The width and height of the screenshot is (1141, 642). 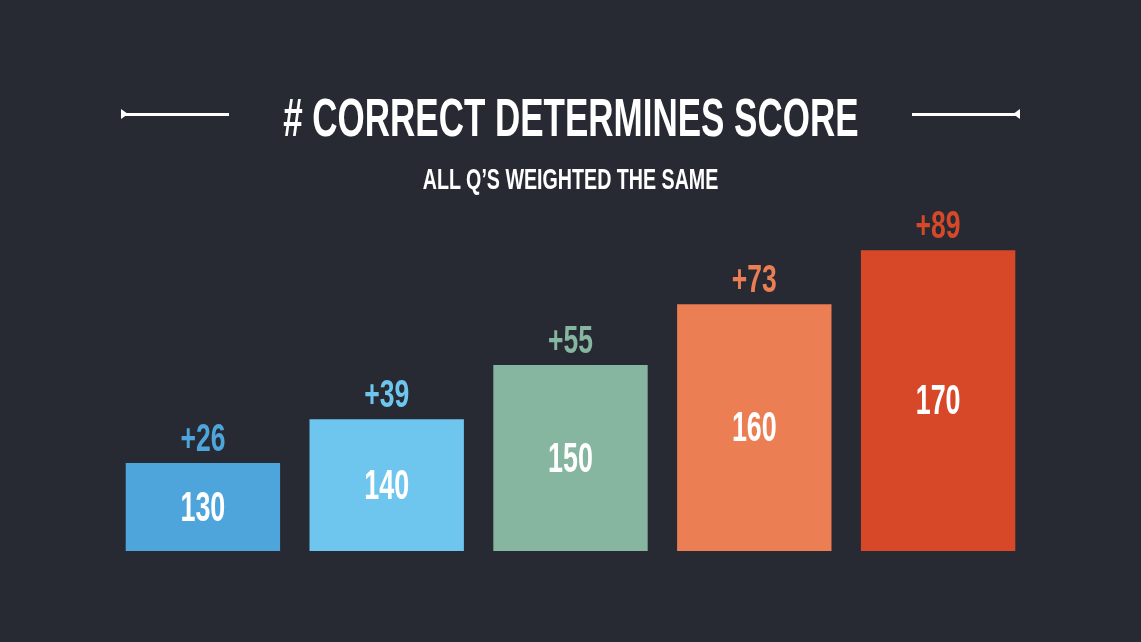 What do you see at coordinates (938, 225) in the screenshot?
I see `data-label: +89` at bounding box center [938, 225].